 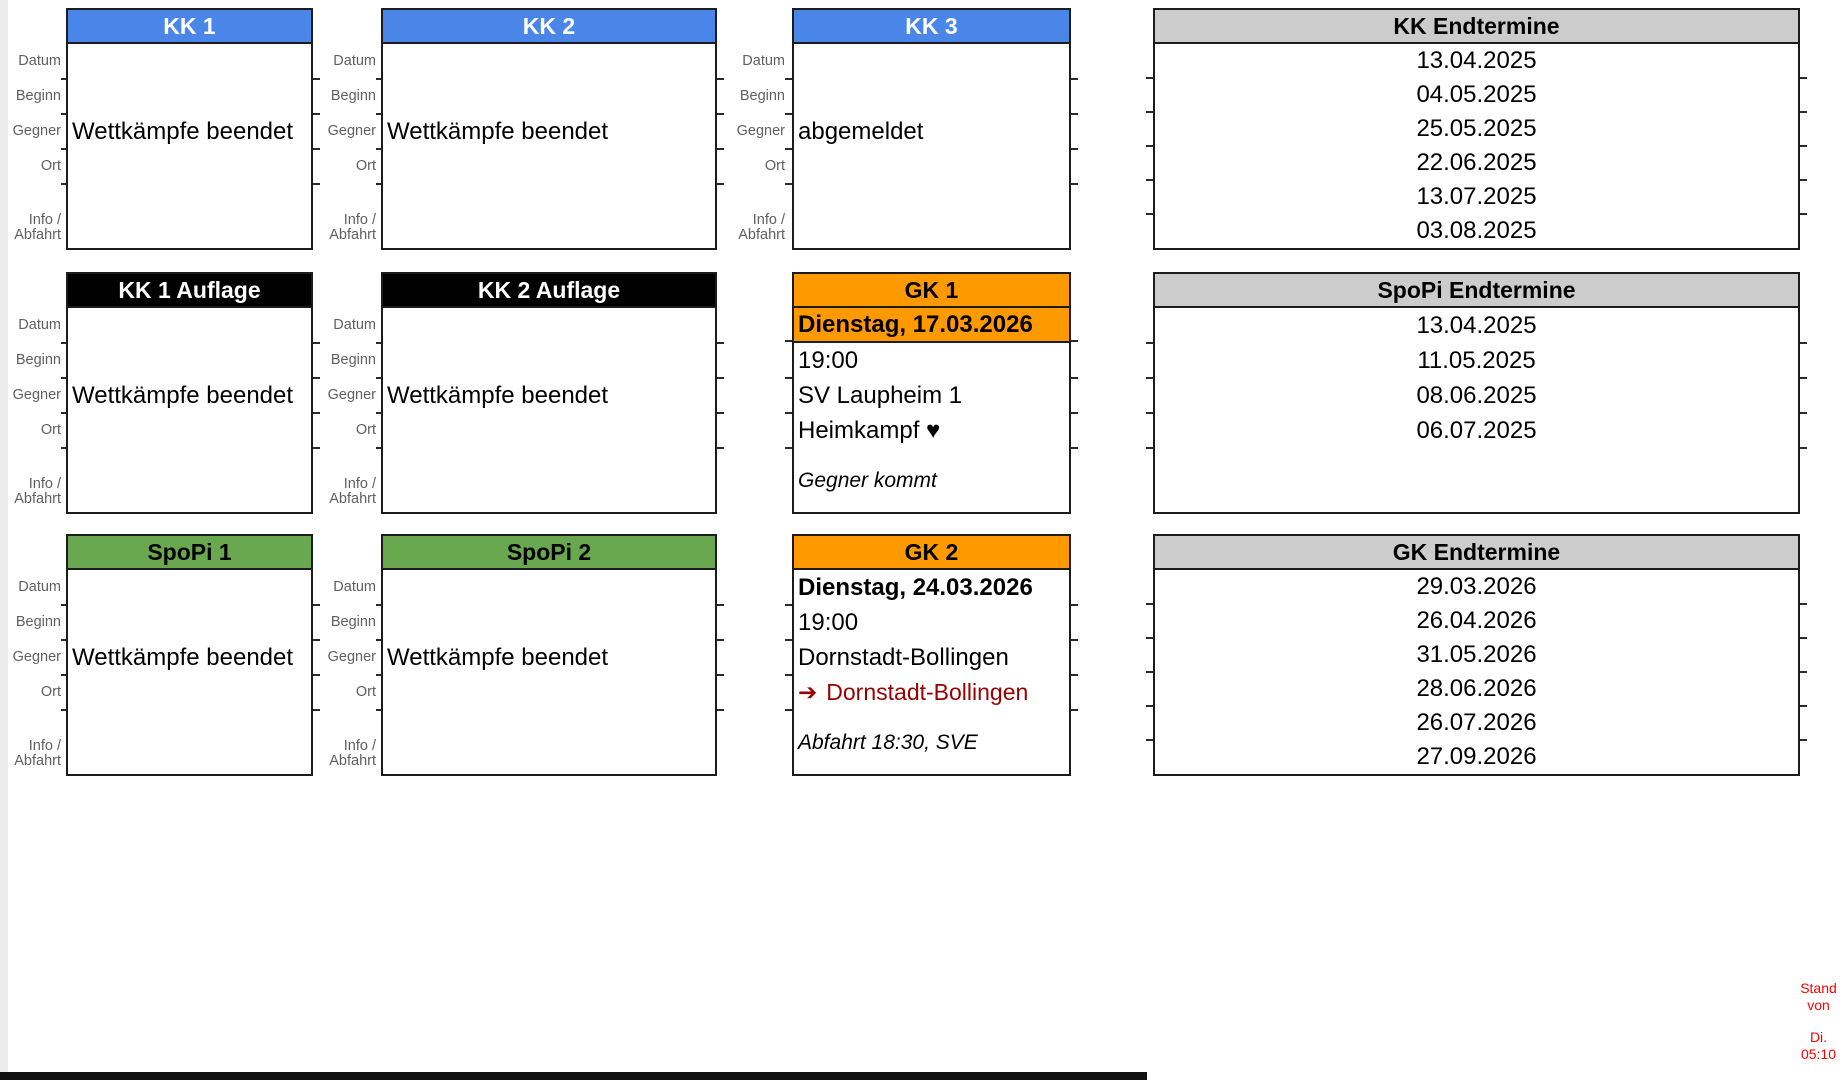 What do you see at coordinates (189, 291) in the screenshot?
I see `card-kk1-auflage-title: KK 1 Auflage` at bounding box center [189, 291].